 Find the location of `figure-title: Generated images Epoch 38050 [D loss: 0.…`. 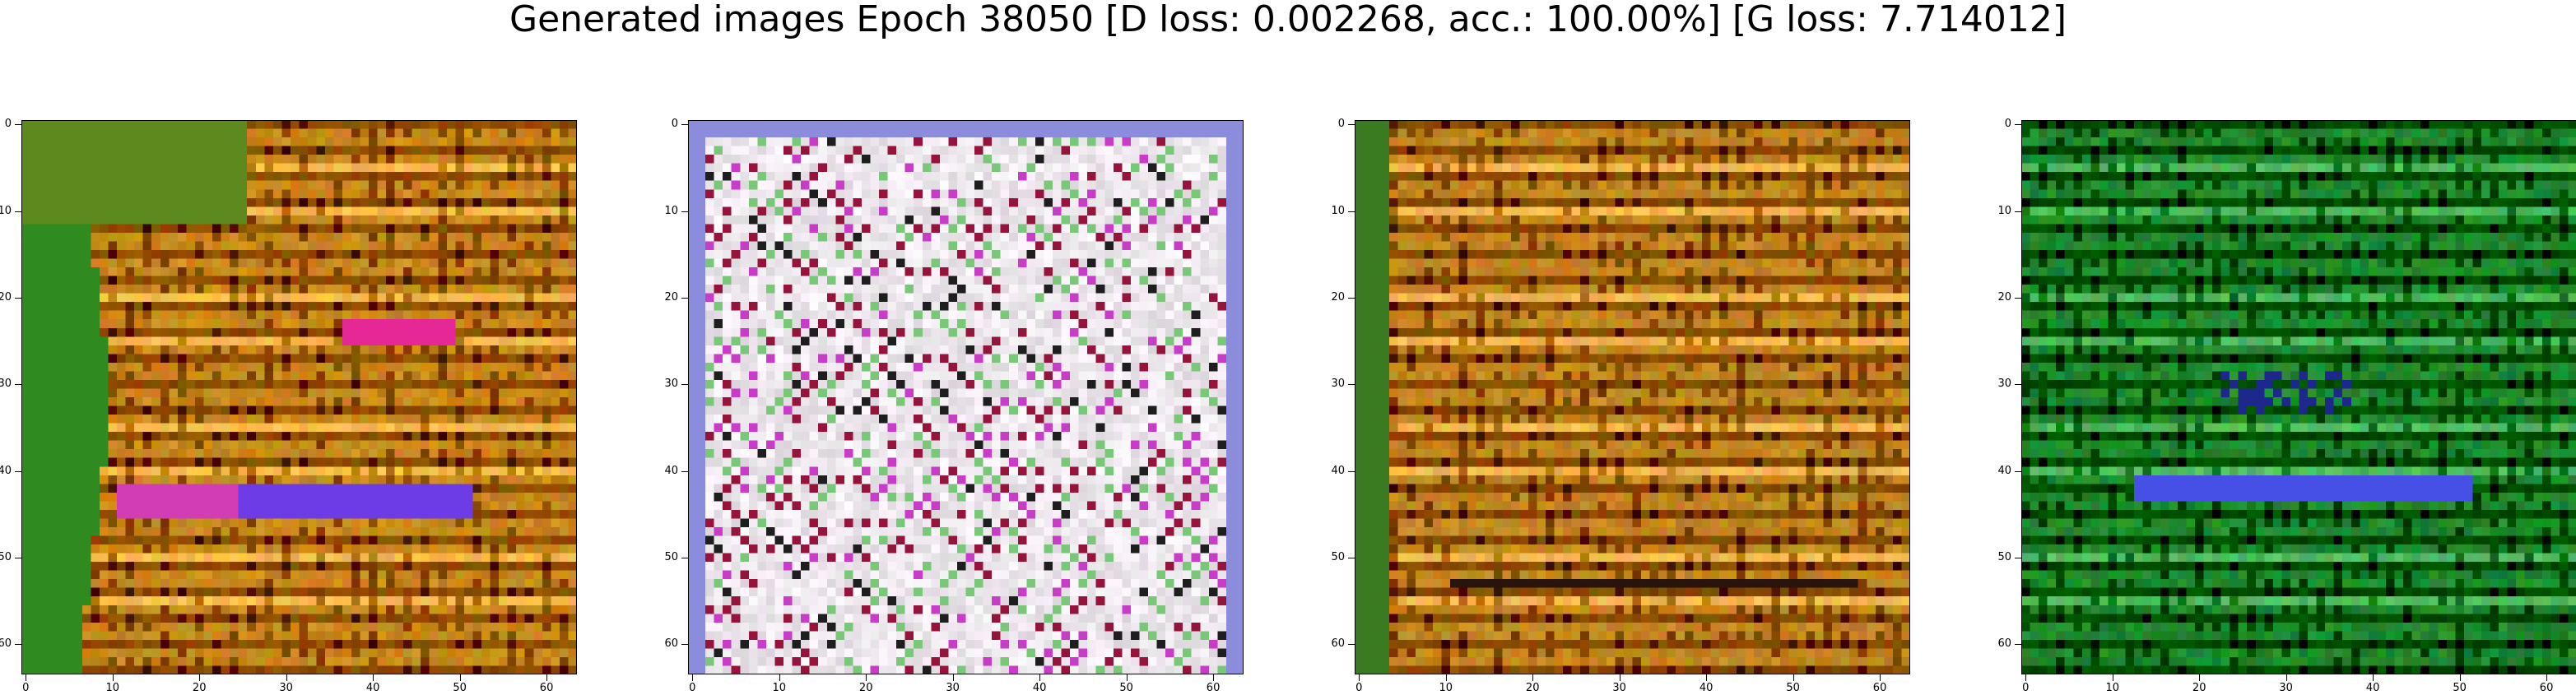

figure-title: Generated images Epoch 38050 [D loss: 0.… is located at coordinates (1288, 20).